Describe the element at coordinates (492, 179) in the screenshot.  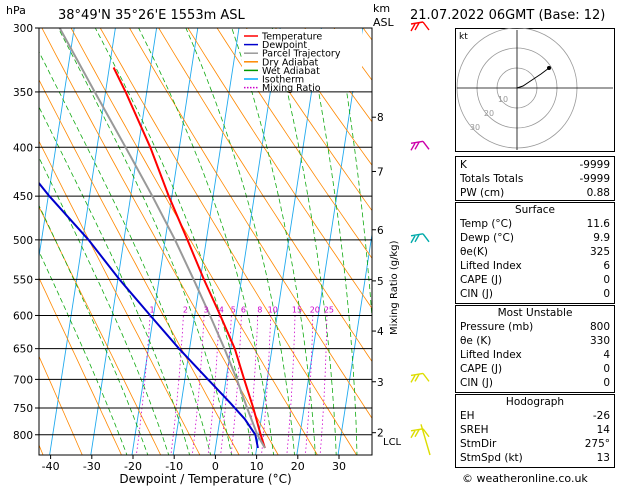
I see `row-label: Totals Totals` at that location.